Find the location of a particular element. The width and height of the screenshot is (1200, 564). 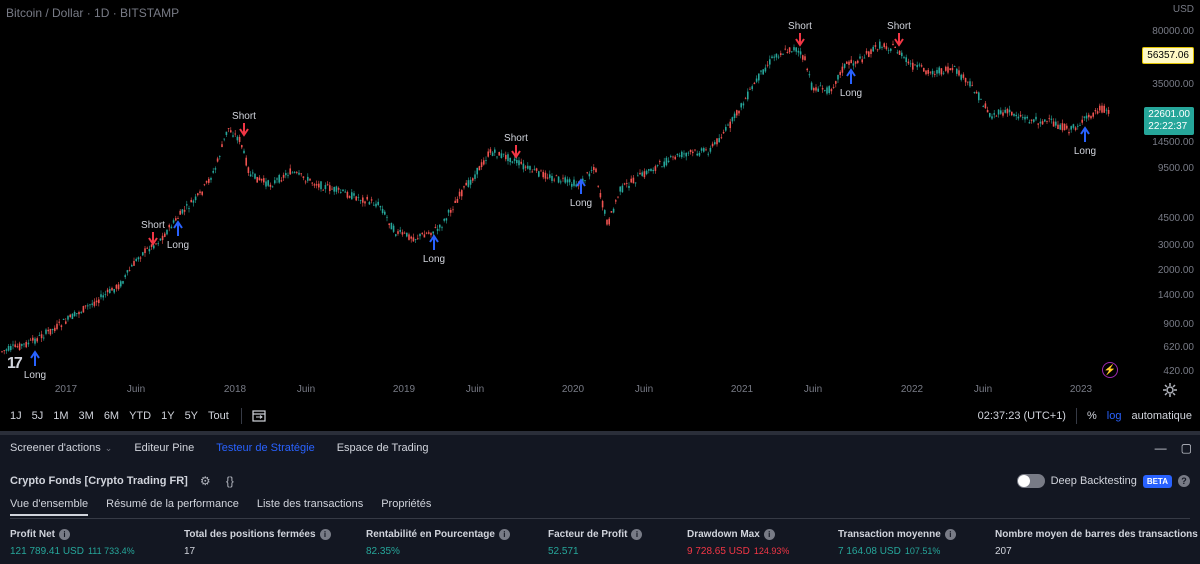

settings-icon: ⚙ is located at coordinates (205, 481).